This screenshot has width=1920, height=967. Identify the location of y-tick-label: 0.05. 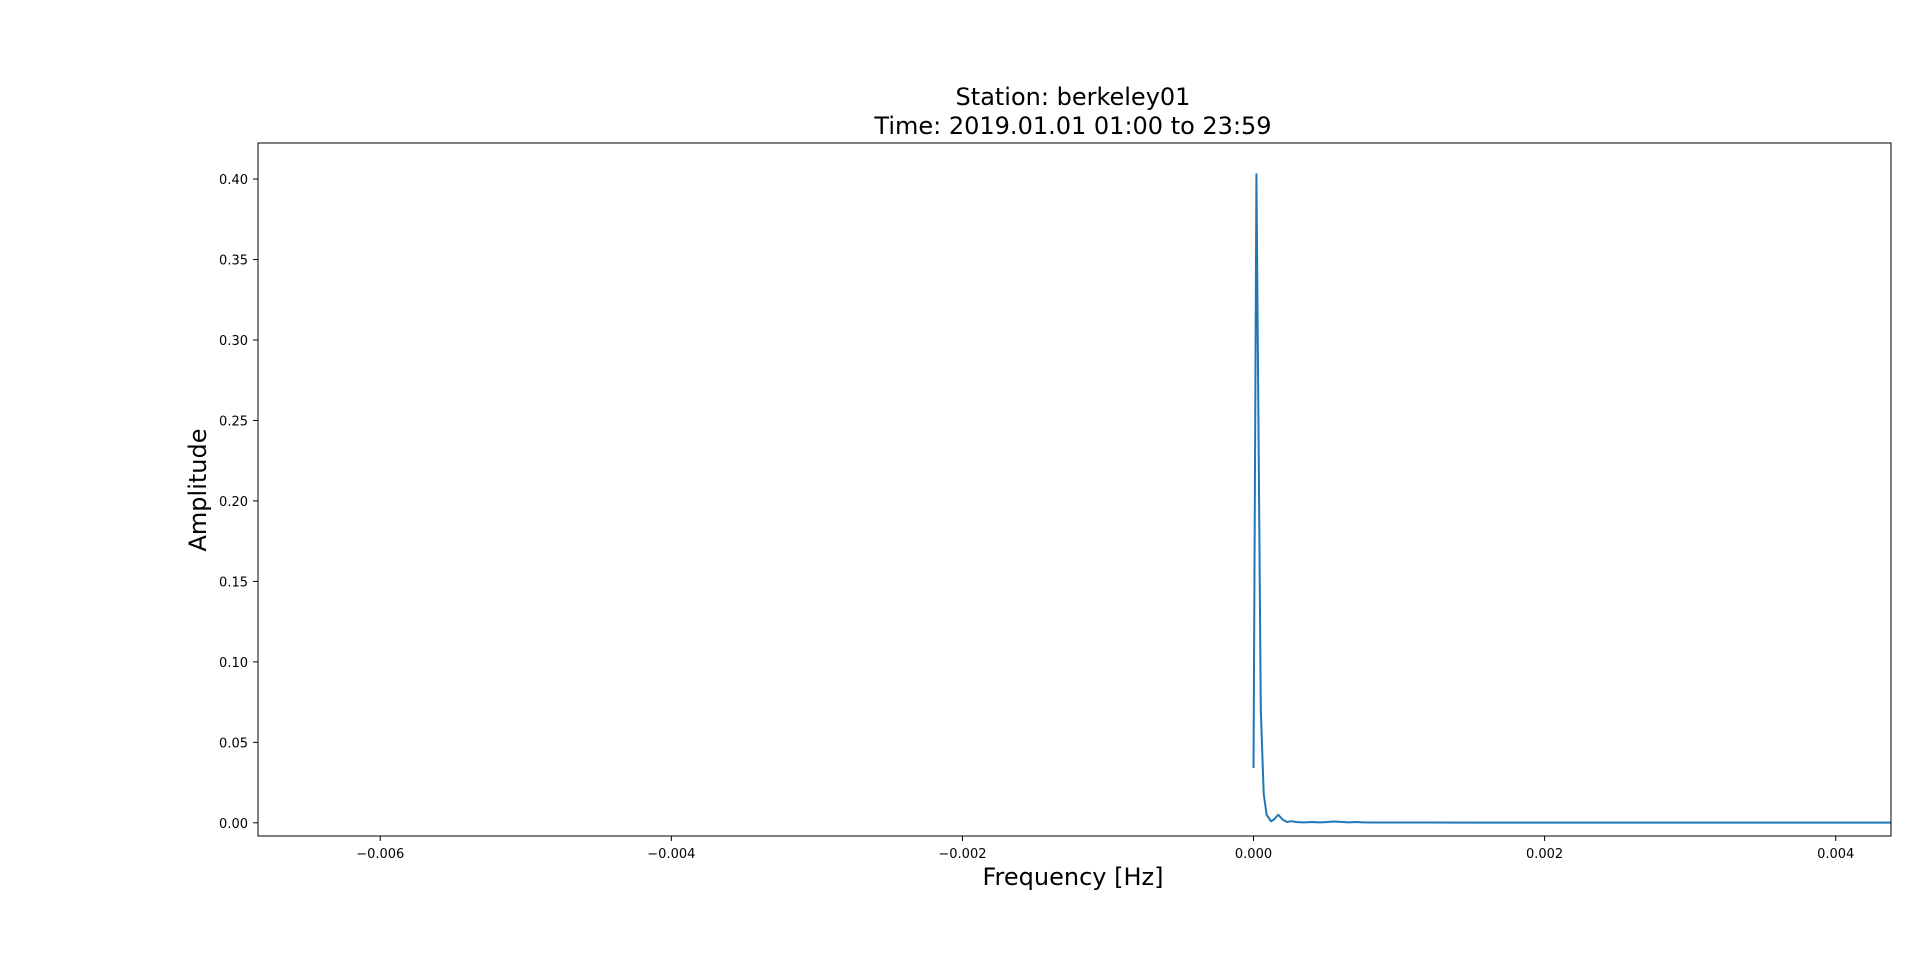
(233, 743).